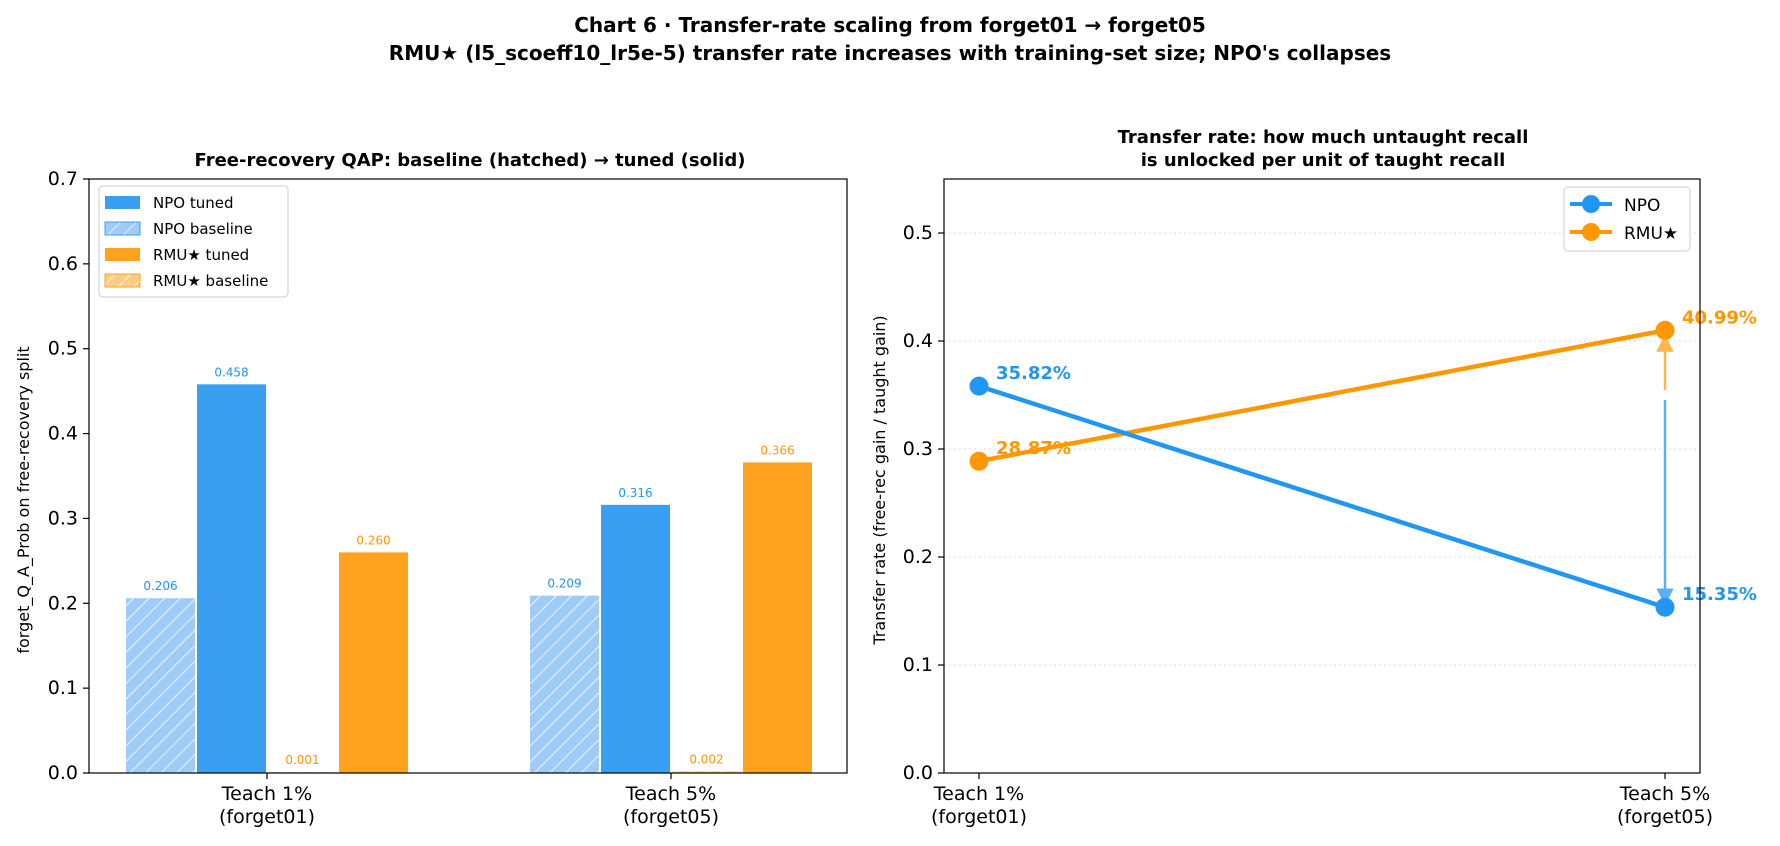 The image size is (1780, 846). What do you see at coordinates (63, 179) in the screenshot?
I see `y-tick-label: 0.7` at bounding box center [63, 179].